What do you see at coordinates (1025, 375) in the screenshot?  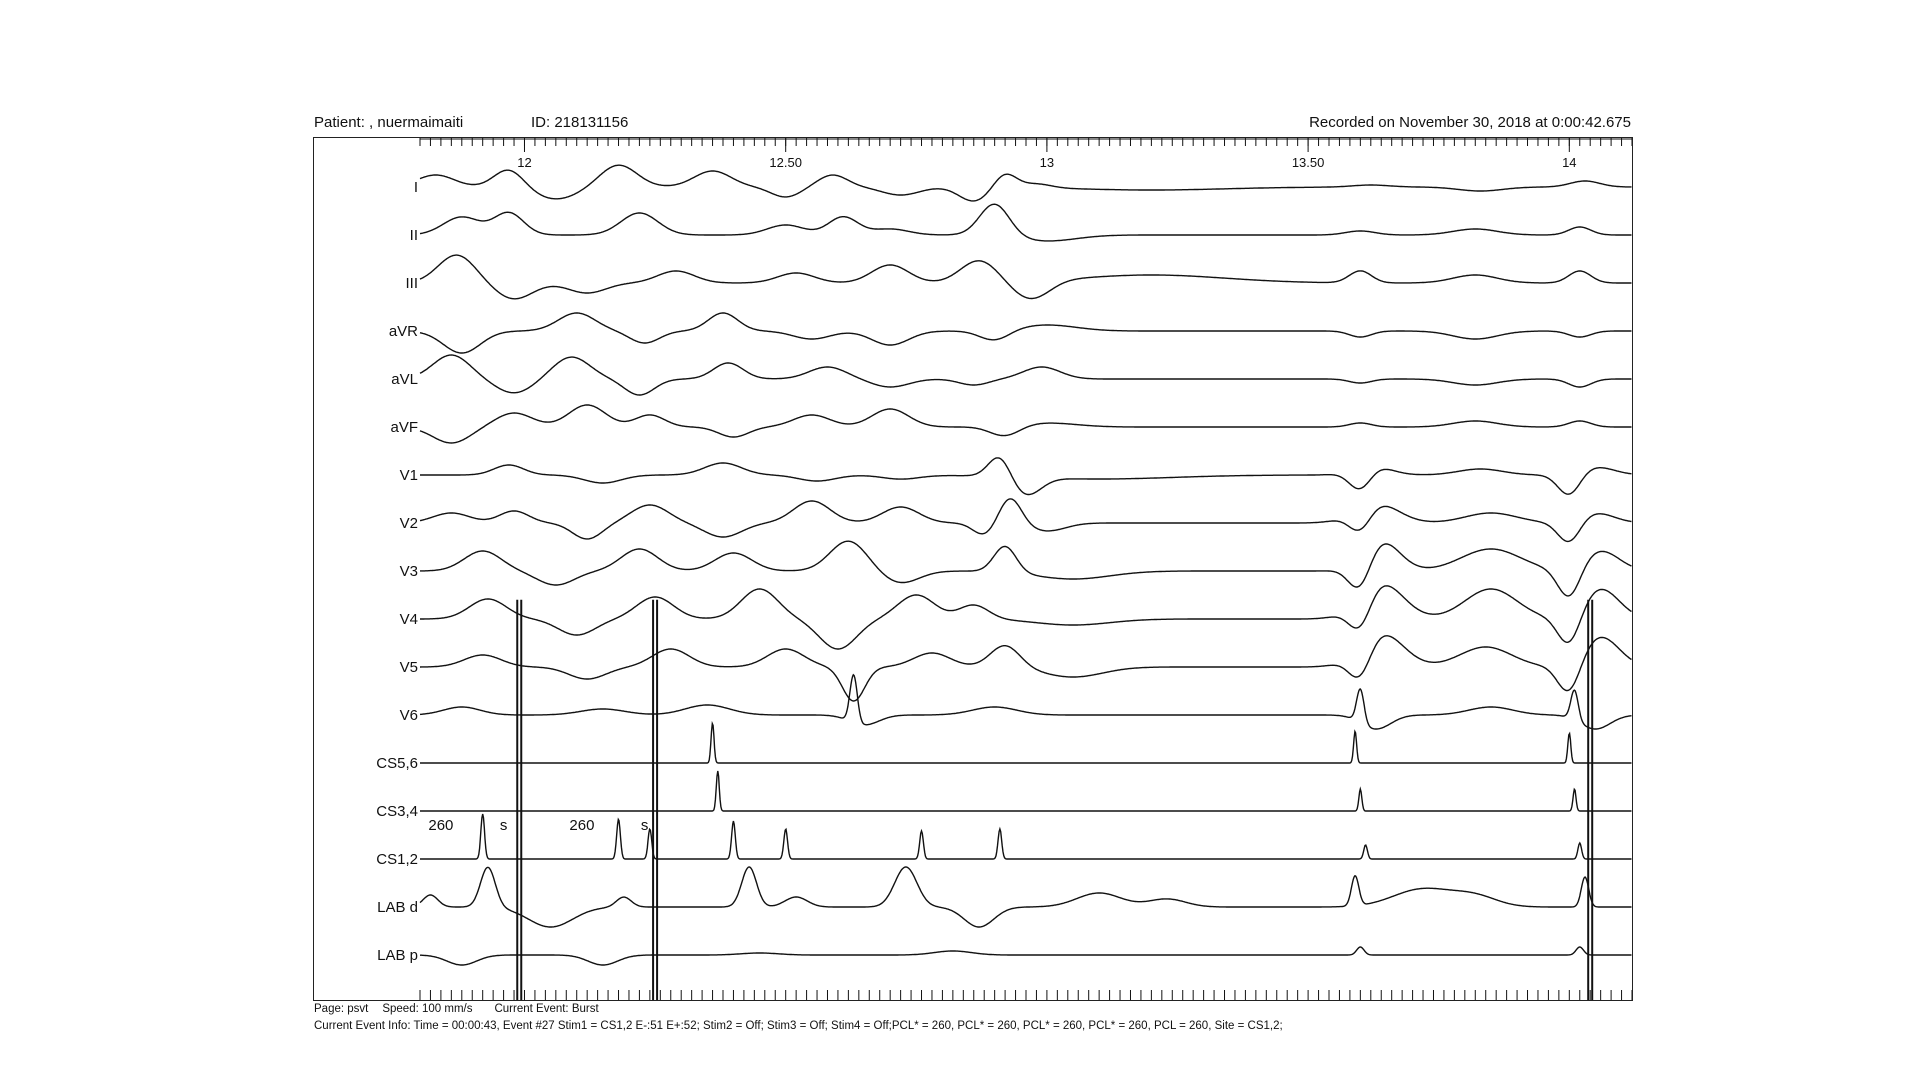 I see `trace-avl` at bounding box center [1025, 375].